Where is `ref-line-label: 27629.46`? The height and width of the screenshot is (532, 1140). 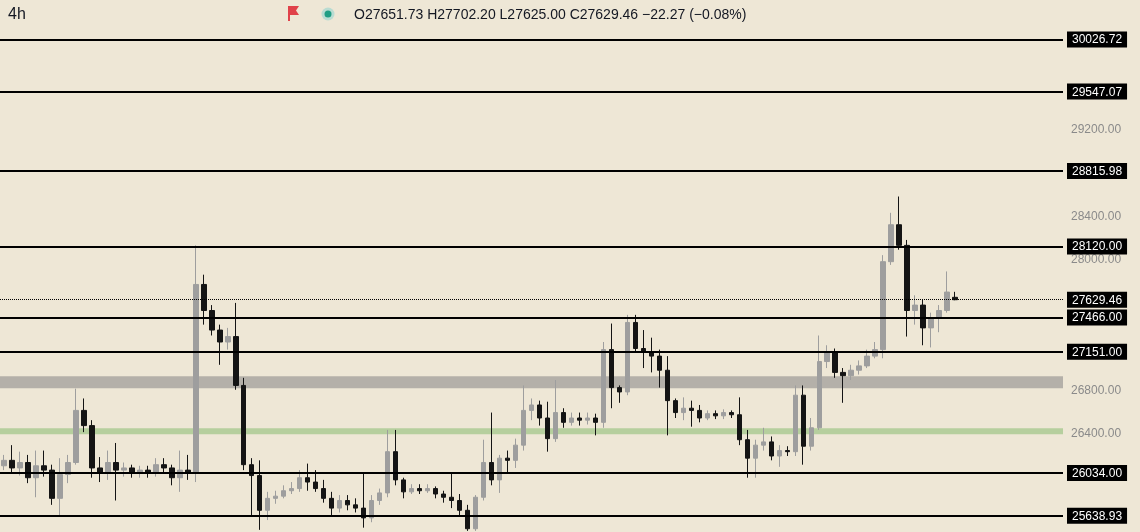 ref-line-label: 27629.46 is located at coordinates (1097, 299).